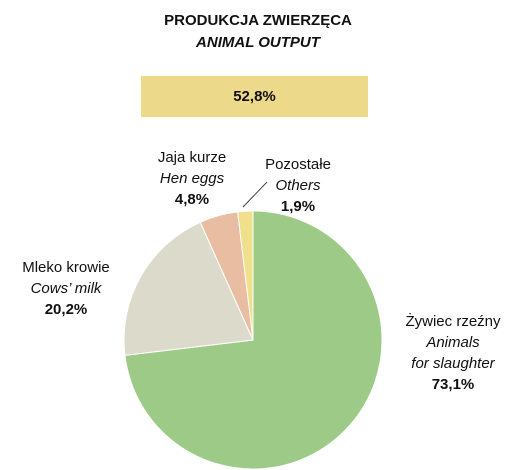  I want to click on share-box, so click(254, 96).